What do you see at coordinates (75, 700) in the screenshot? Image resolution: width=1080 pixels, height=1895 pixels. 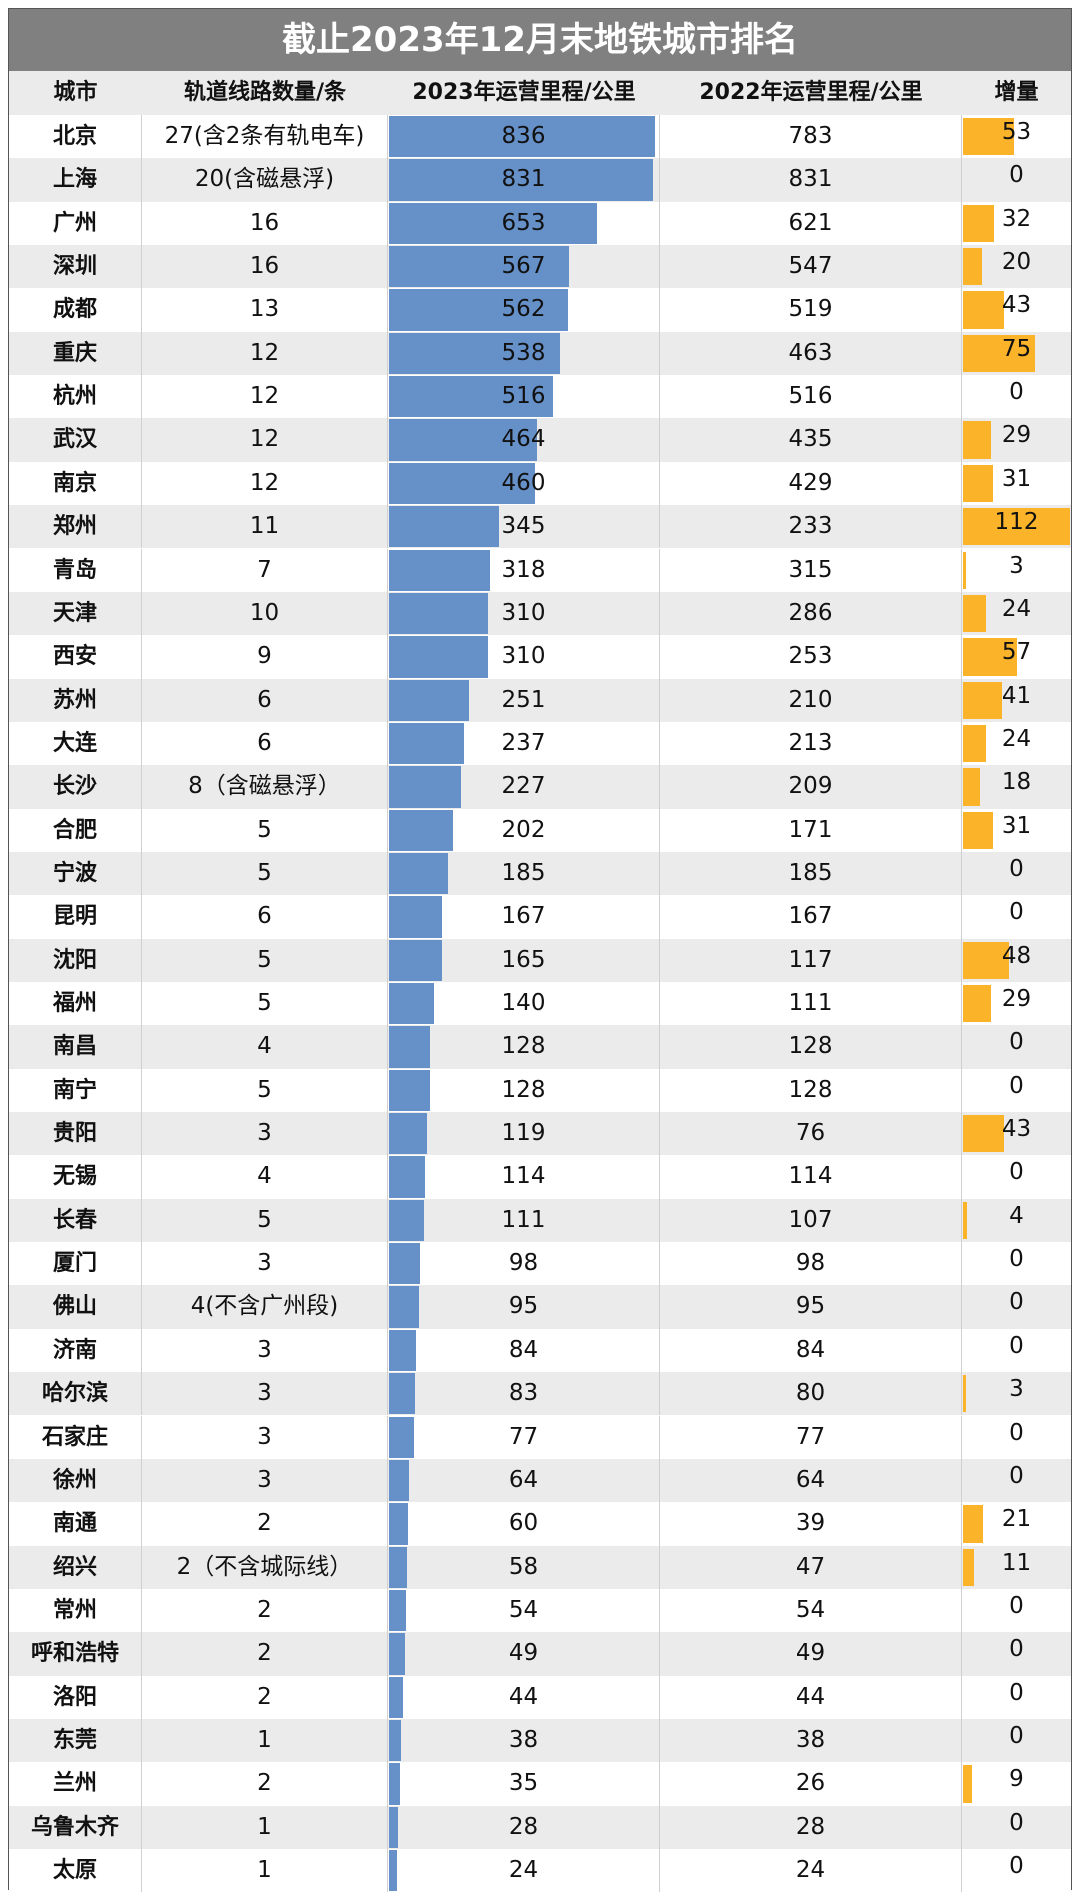 I see `city-cell: 苏州` at bounding box center [75, 700].